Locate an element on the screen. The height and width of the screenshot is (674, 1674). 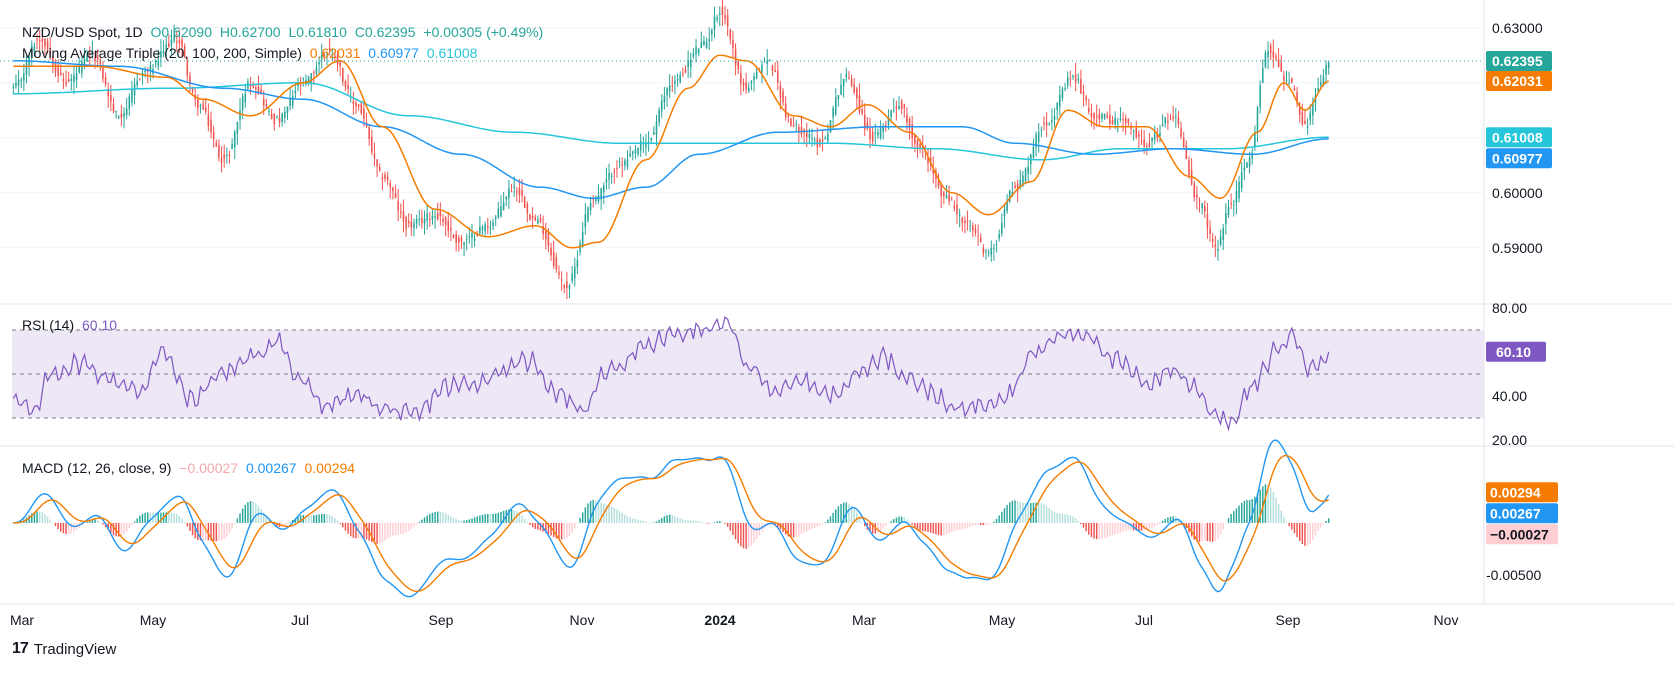
footer-brand: 17 TradingView is located at coordinates (64, 649).